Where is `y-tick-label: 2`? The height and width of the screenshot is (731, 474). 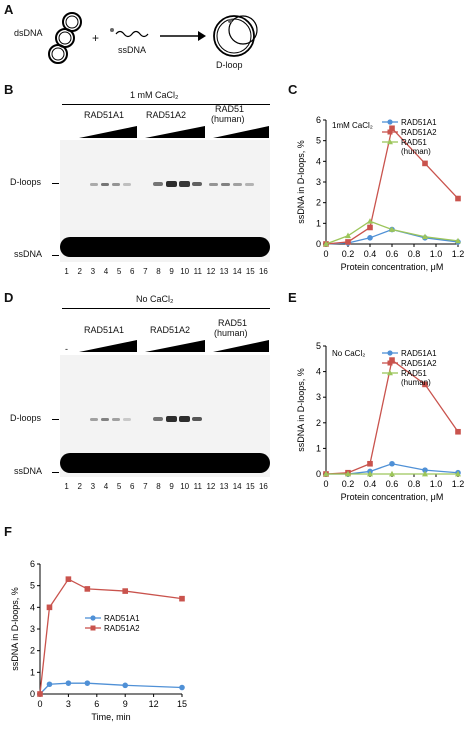
y-tick-label: 2 is located at coordinates (318, 203).